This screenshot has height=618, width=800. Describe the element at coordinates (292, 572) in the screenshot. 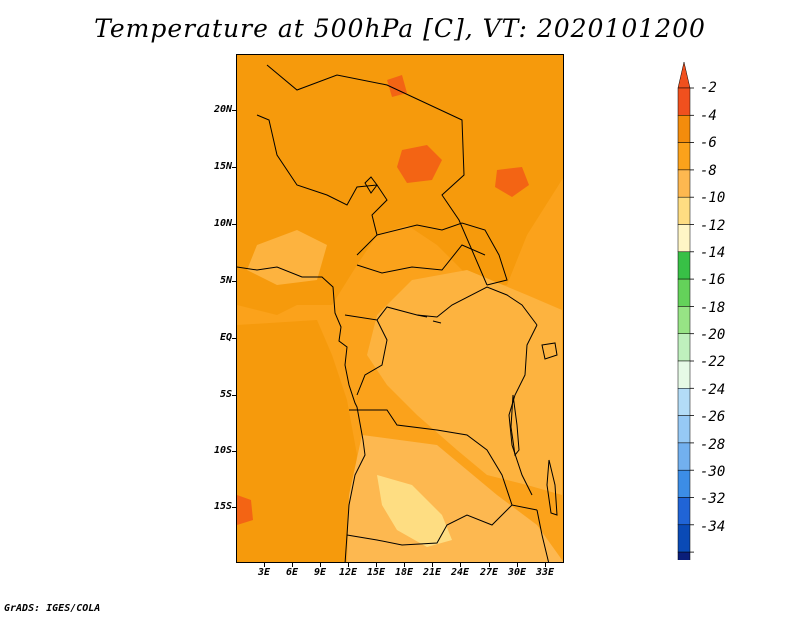

I see `lon-label-6e: 6E` at that location.